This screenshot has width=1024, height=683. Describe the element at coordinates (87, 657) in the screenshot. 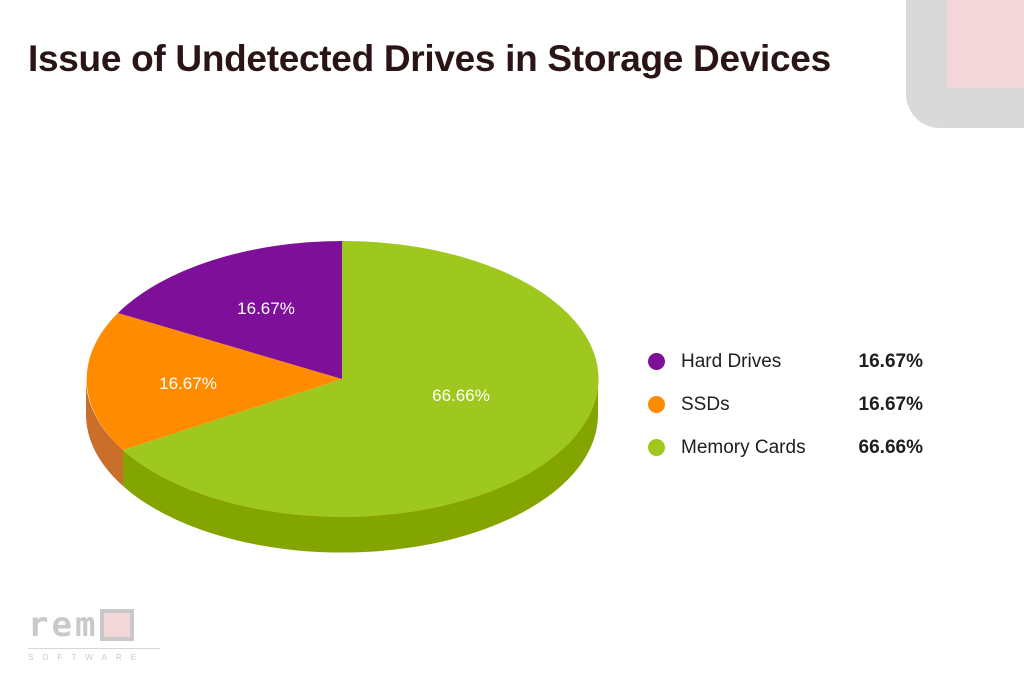

I see `logo-subtitle: SOFTWARE` at that location.